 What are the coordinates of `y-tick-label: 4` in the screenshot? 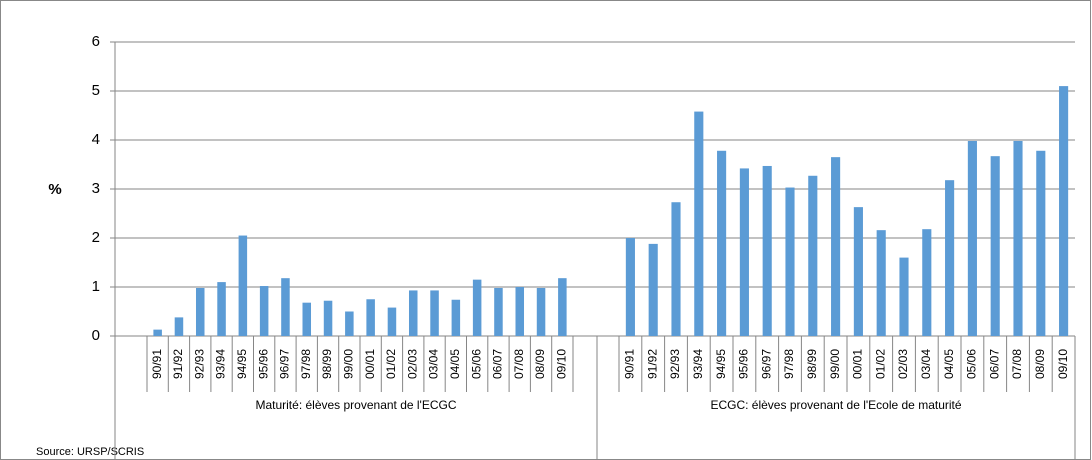 It's located at (96, 139).